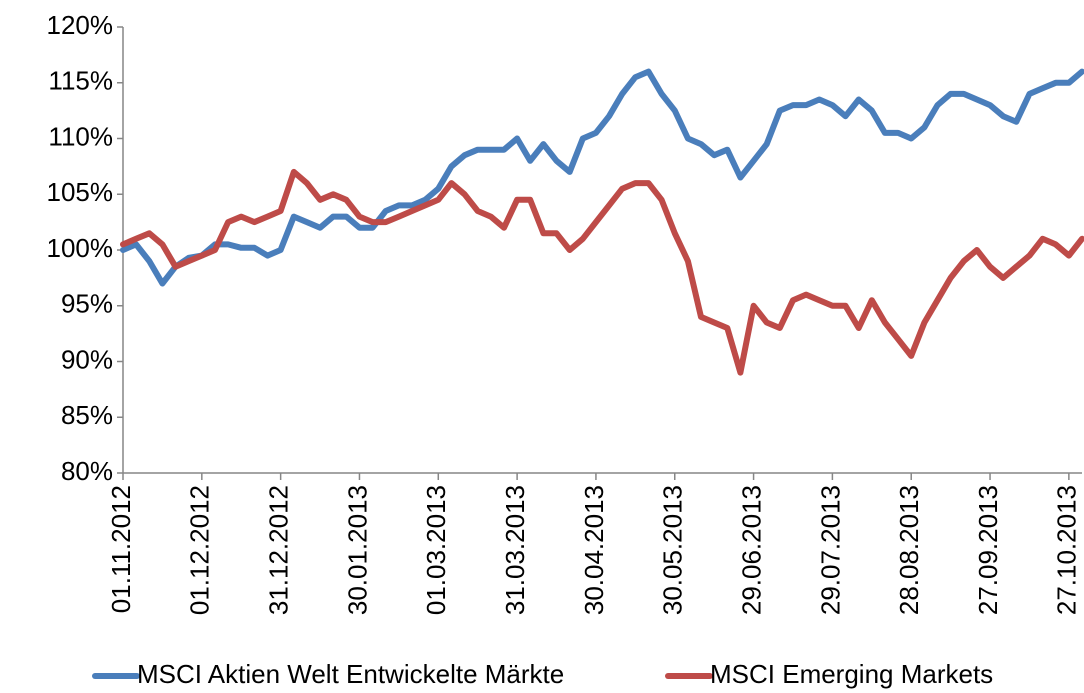 The image size is (1084, 693). Describe the element at coordinates (1067, 550) in the screenshot. I see `x-tick-label: 27.10.2013` at that location.